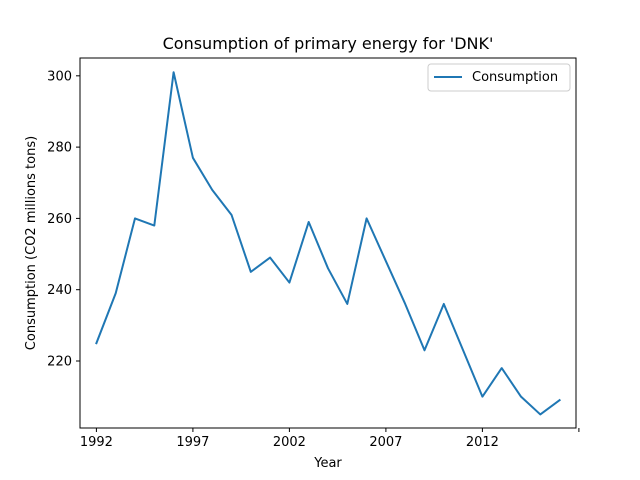 The image size is (640, 480). I want to click on legend: Consumption, so click(499, 77).